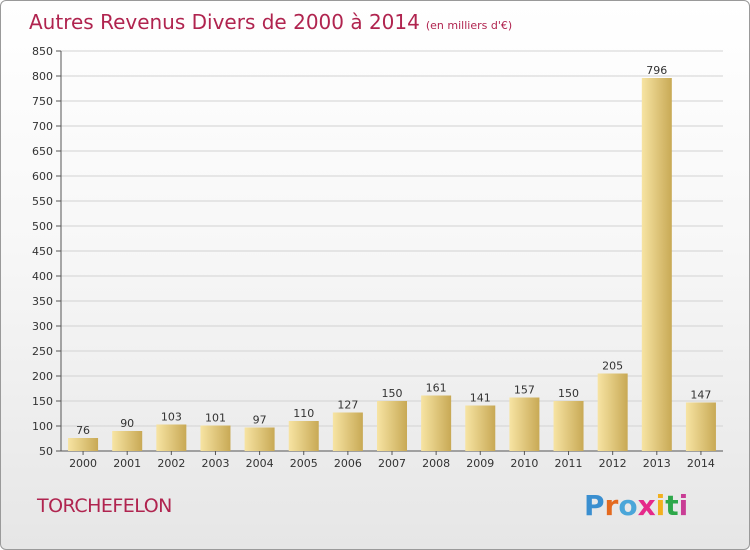  Describe the element at coordinates (42, 151) in the screenshot. I see `y-tick-label: 650` at that location.